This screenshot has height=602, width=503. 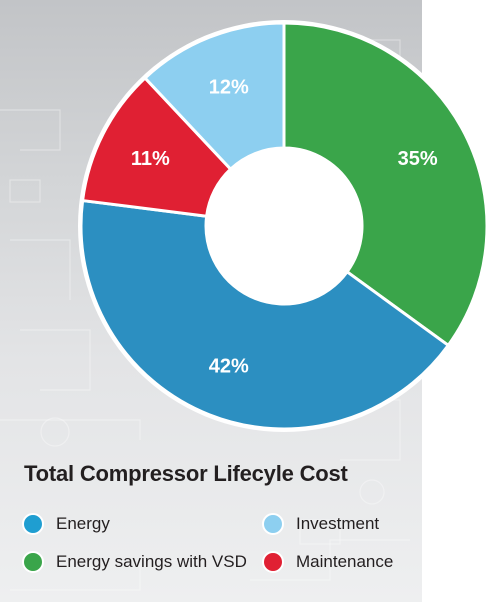 What do you see at coordinates (33, 562) in the screenshot?
I see `legend-swatch-energy-savings-vsd` at bounding box center [33, 562].